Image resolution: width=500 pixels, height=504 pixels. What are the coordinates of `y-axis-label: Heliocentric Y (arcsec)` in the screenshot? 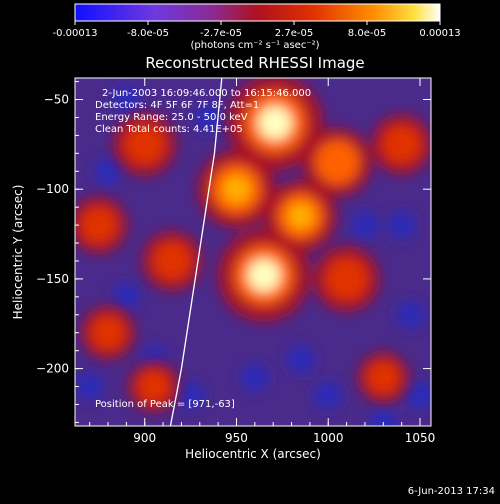 It's located at (18, 252).